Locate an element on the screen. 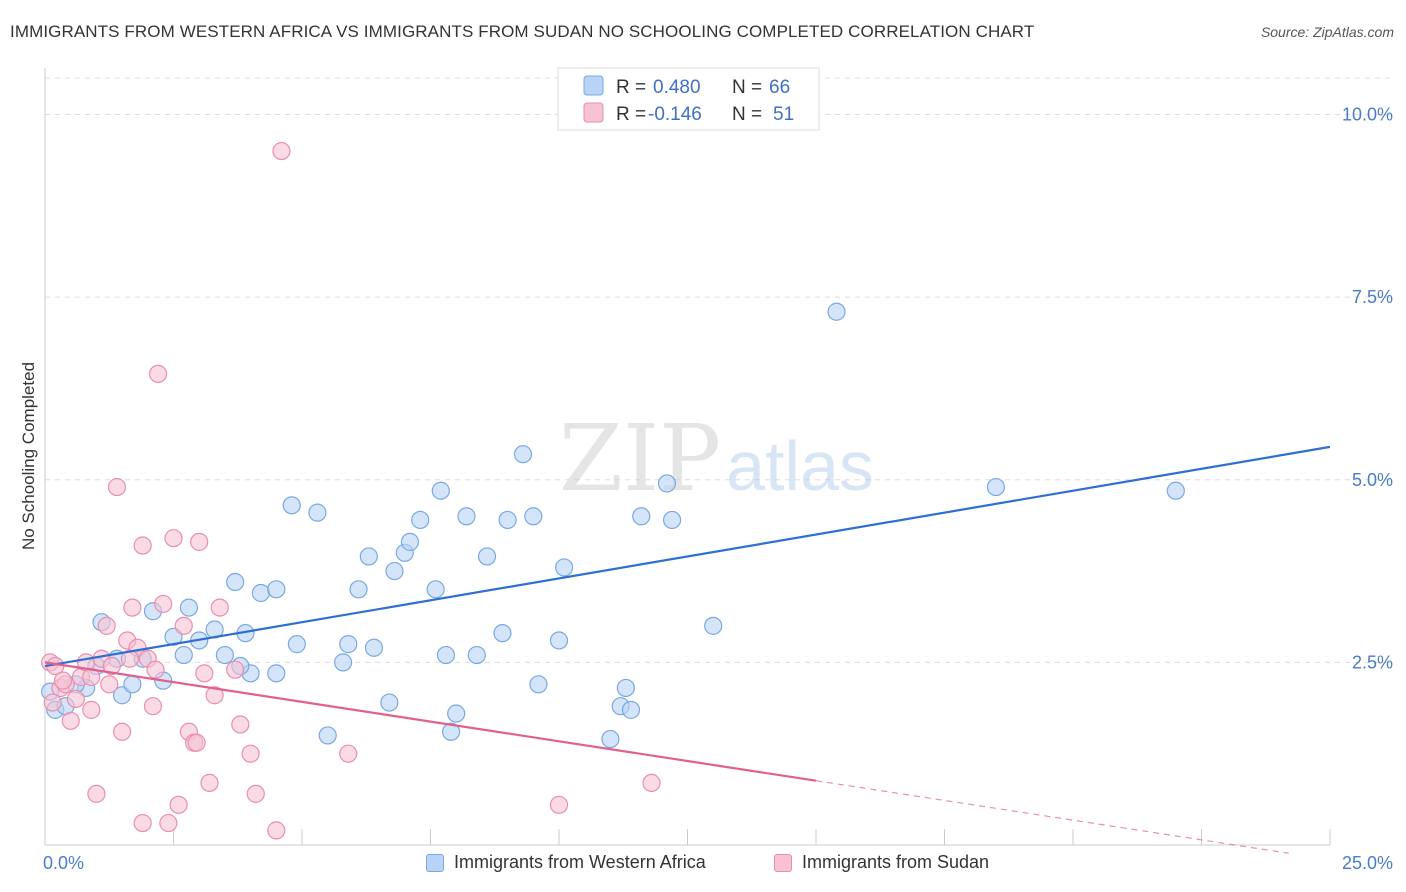  y-tick-label-2: 7.5% is located at coordinates (1372, 297).